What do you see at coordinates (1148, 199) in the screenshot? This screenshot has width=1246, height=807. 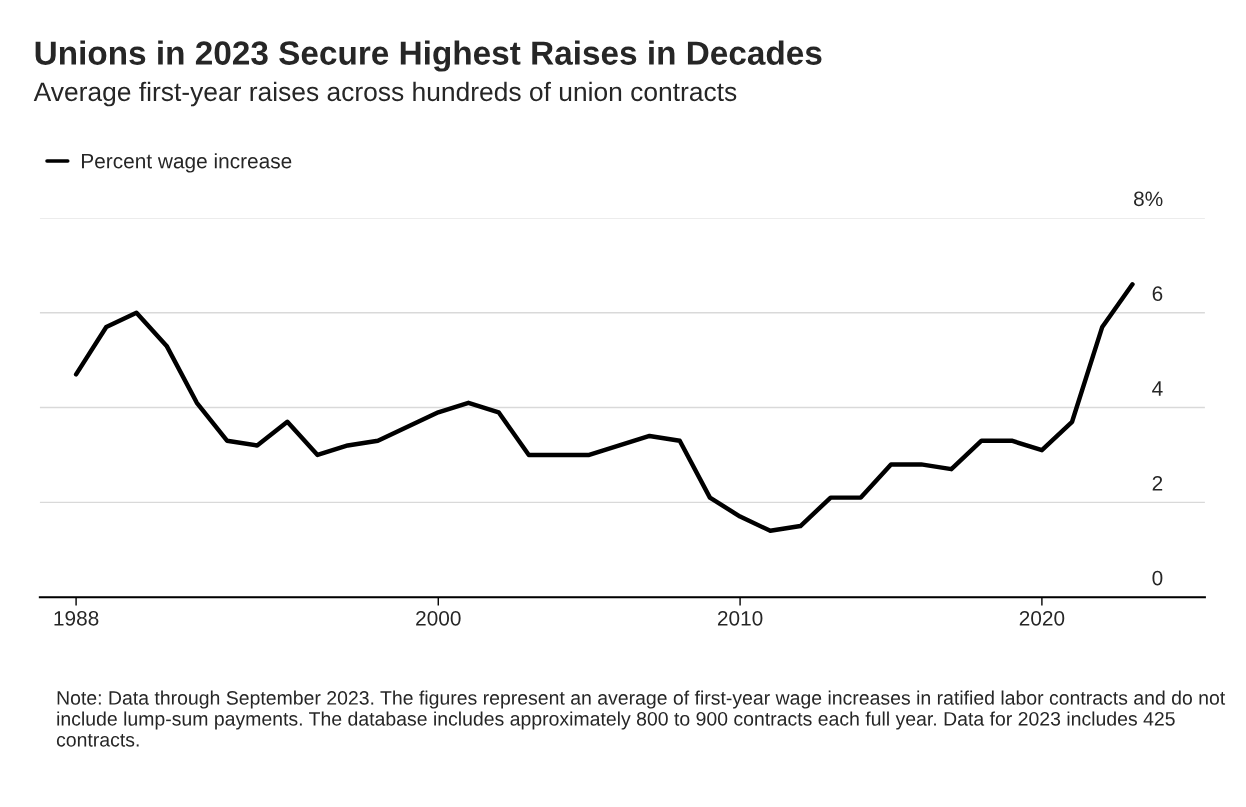 I see `y-tick-label: 8%` at bounding box center [1148, 199].